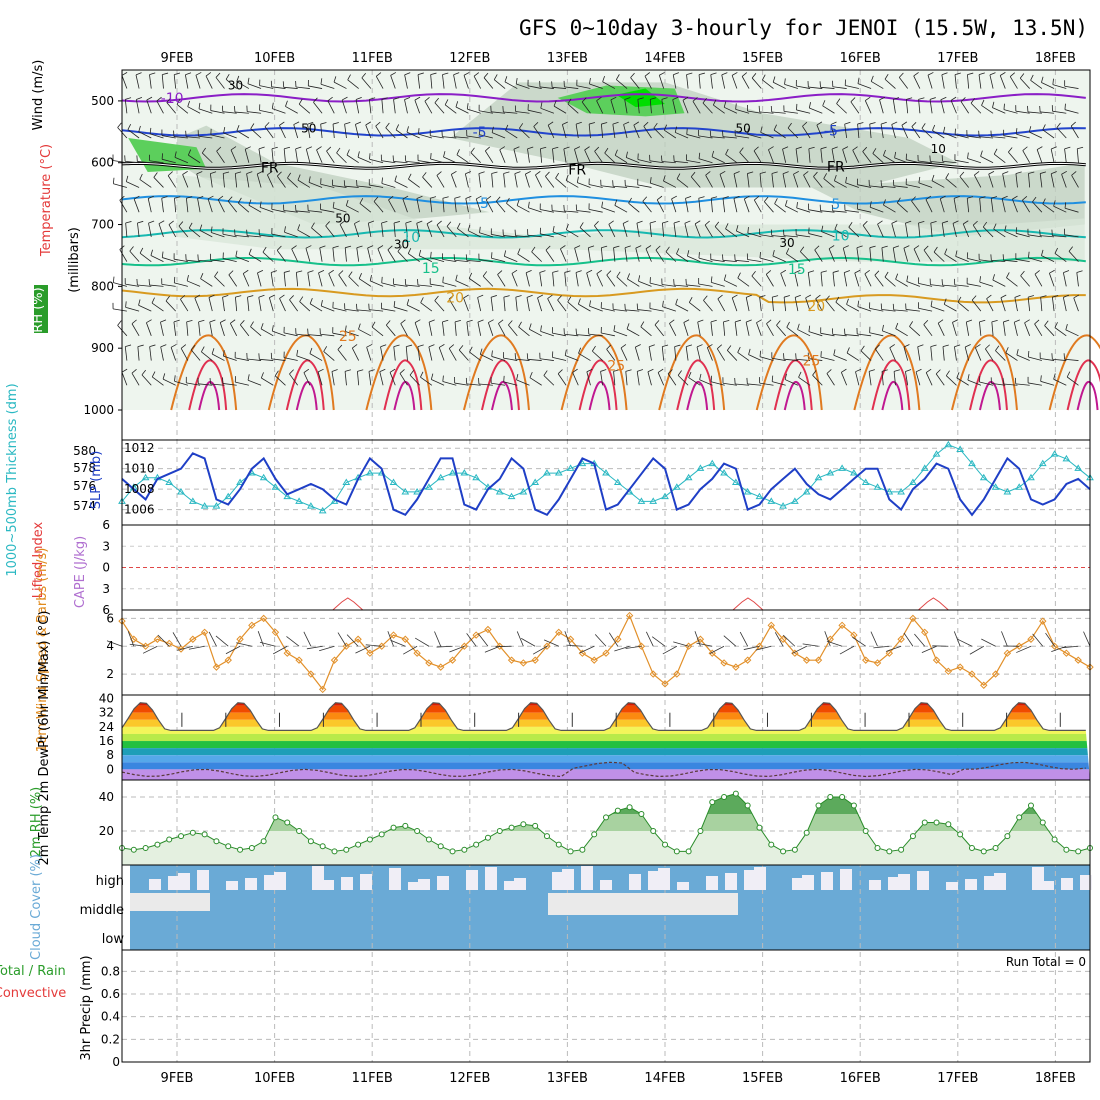 The width and height of the screenshot is (1100, 1100). I want to click on temp-band, so click(606, 737).